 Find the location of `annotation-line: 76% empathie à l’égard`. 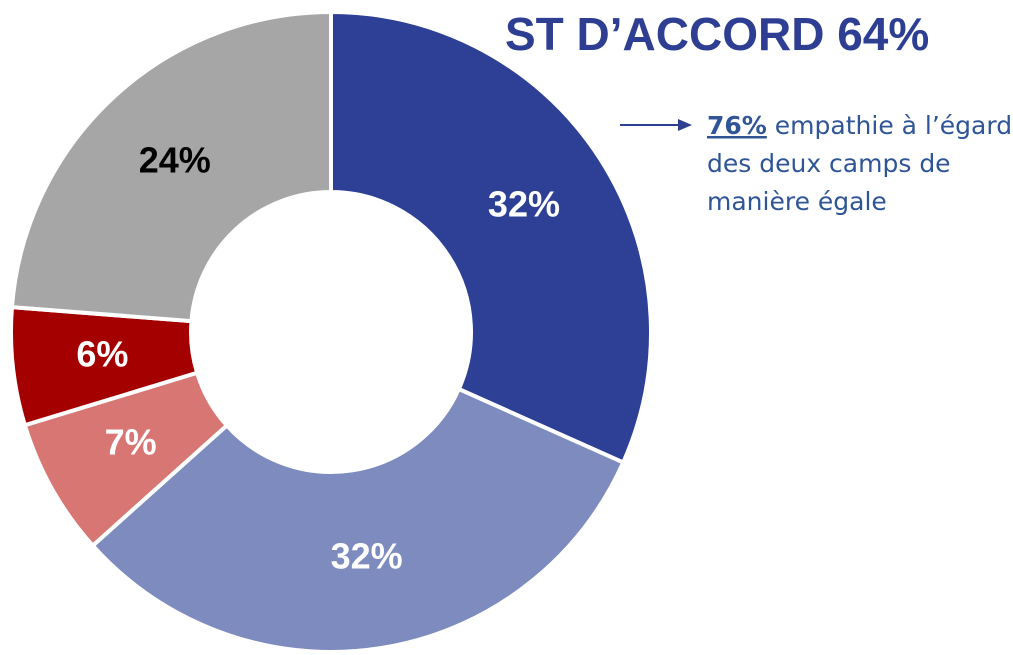

annotation-line: 76% empathie à l’égard is located at coordinates (859, 125).